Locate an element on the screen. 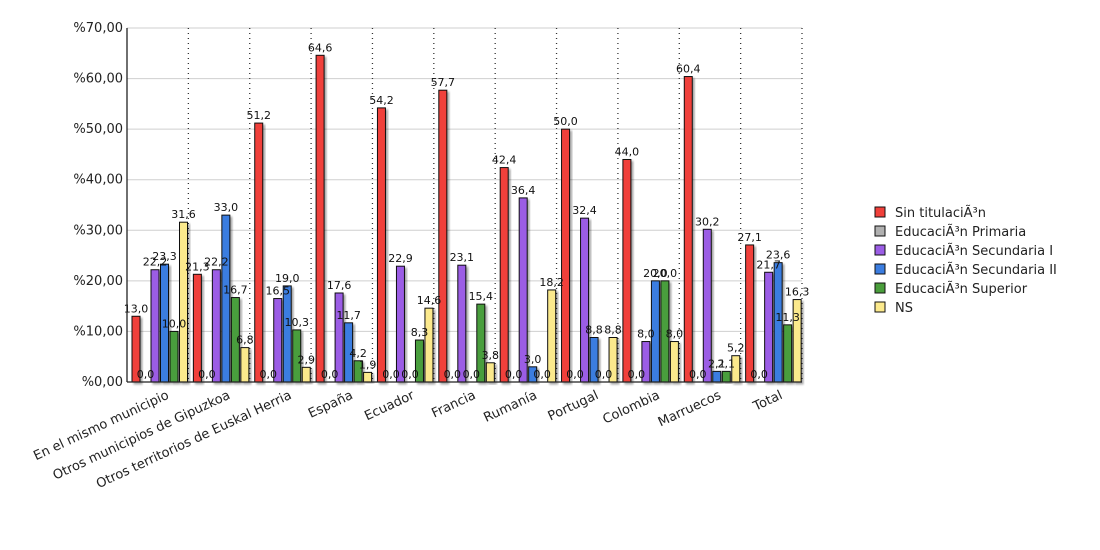 The height and width of the screenshot is (550, 1100). data-label: 21,3 is located at coordinates (197, 266).